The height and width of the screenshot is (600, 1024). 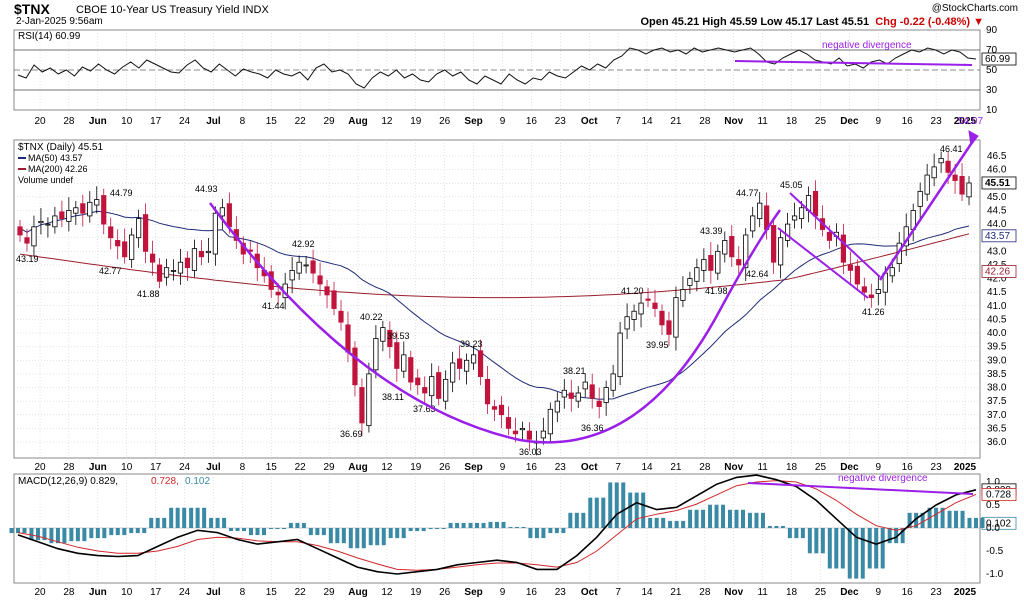 I want to click on macd-legend: MACD(12,26,9) 0.829,, so click(x=68, y=481).